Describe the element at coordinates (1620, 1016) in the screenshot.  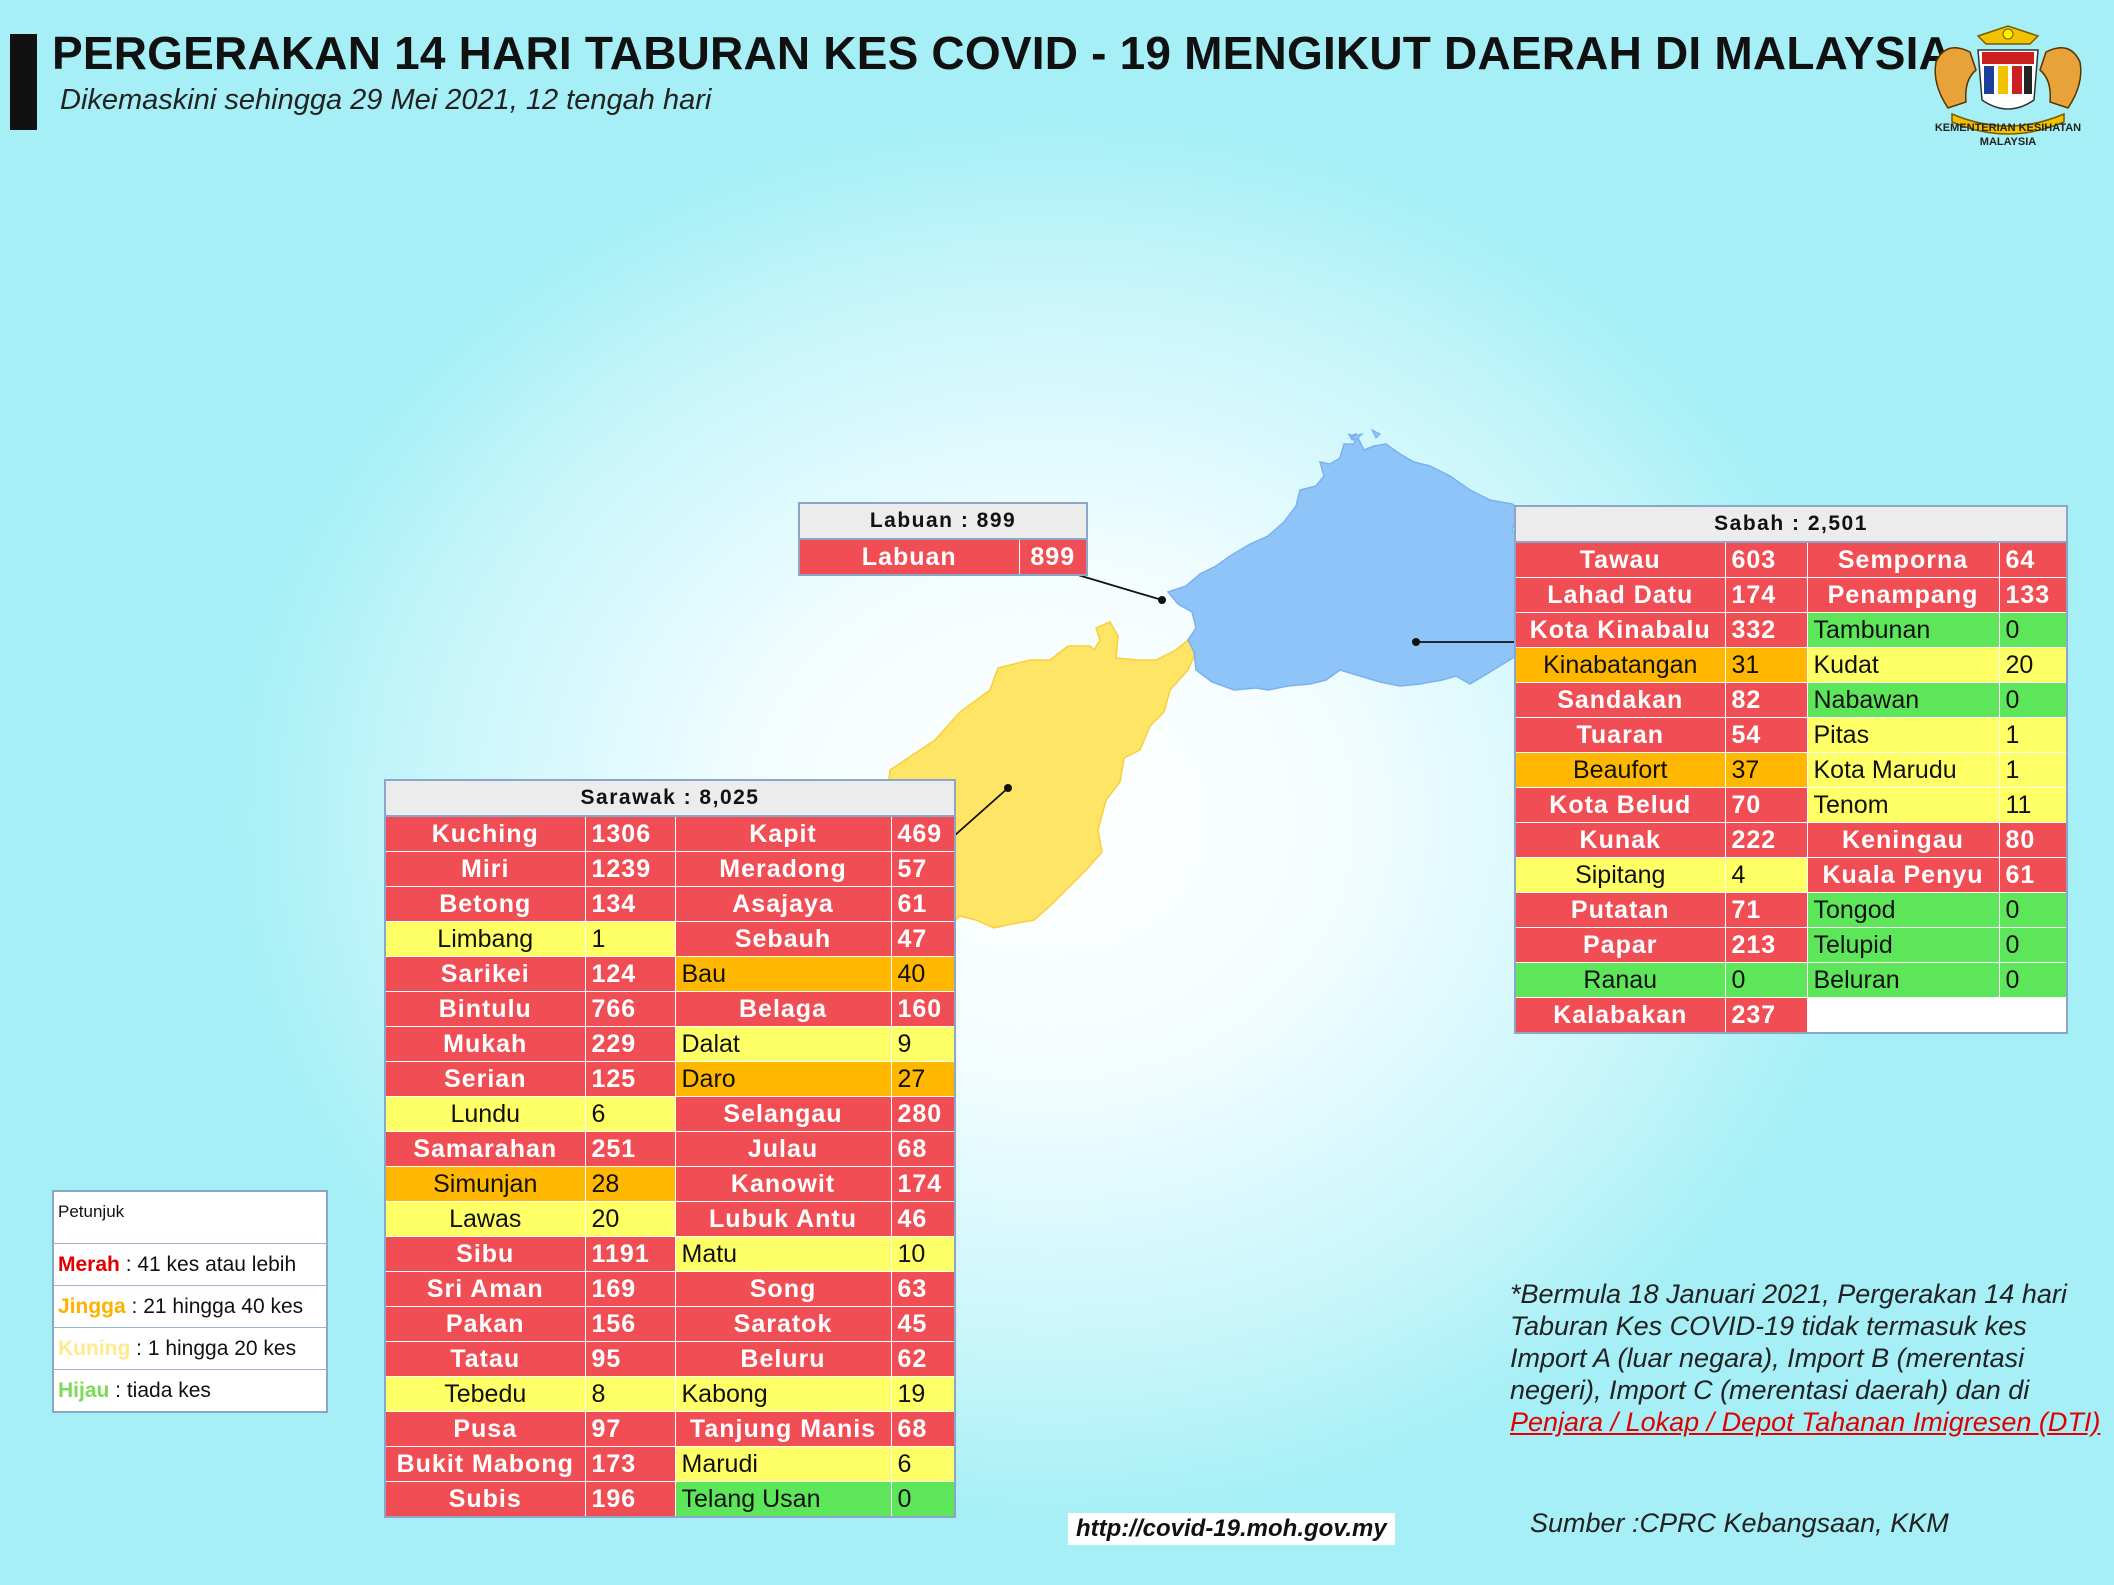
I see `district-name: Kalabakan` at that location.